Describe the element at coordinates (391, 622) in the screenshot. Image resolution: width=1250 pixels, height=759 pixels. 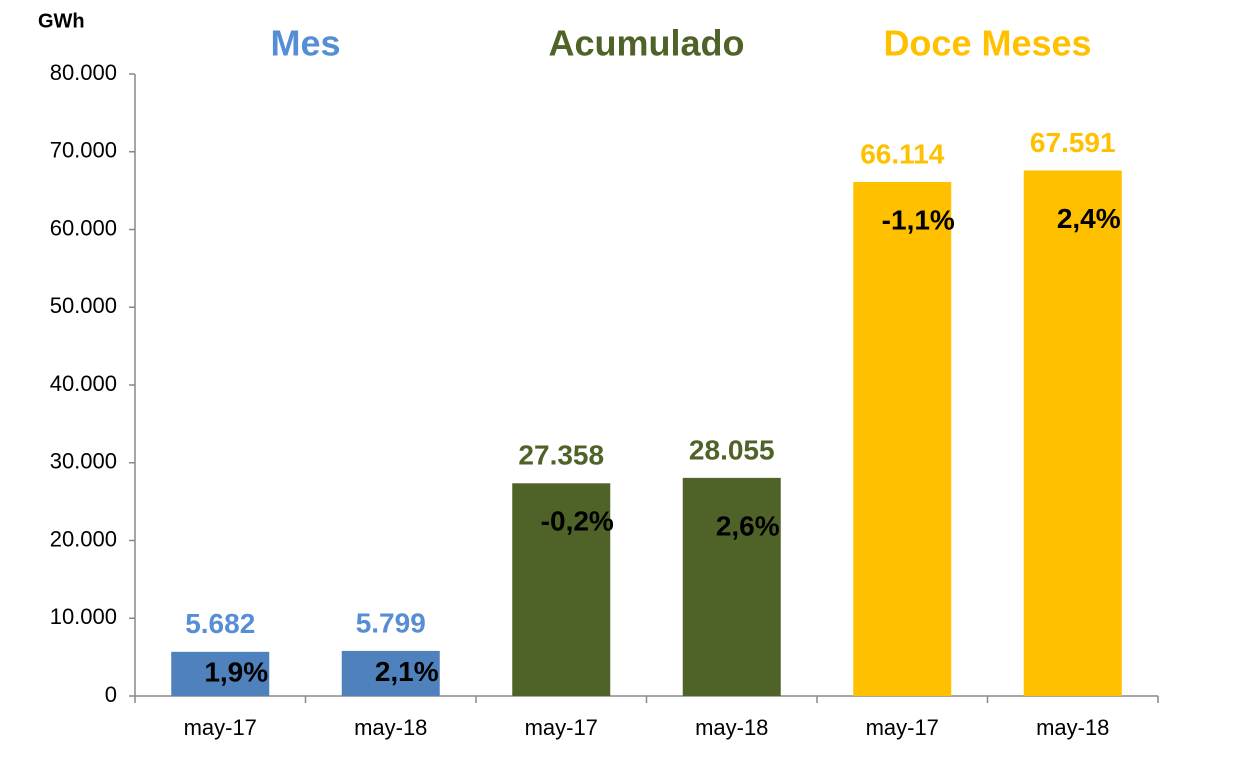
I see `value-label: 5.799` at that location.